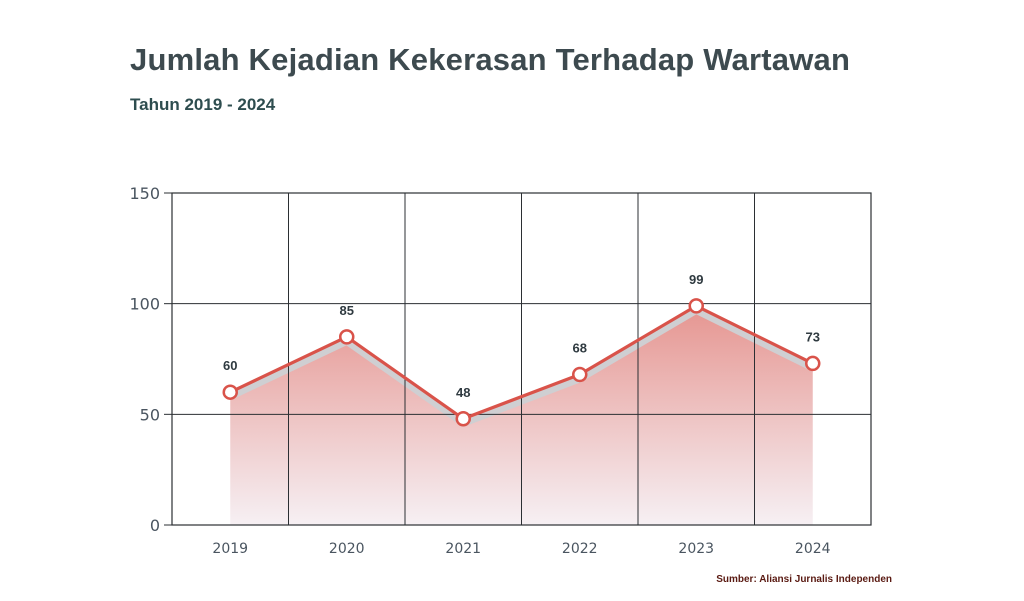  What do you see at coordinates (347, 549) in the screenshot?
I see `x-tick-label: 2020` at bounding box center [347, 549].